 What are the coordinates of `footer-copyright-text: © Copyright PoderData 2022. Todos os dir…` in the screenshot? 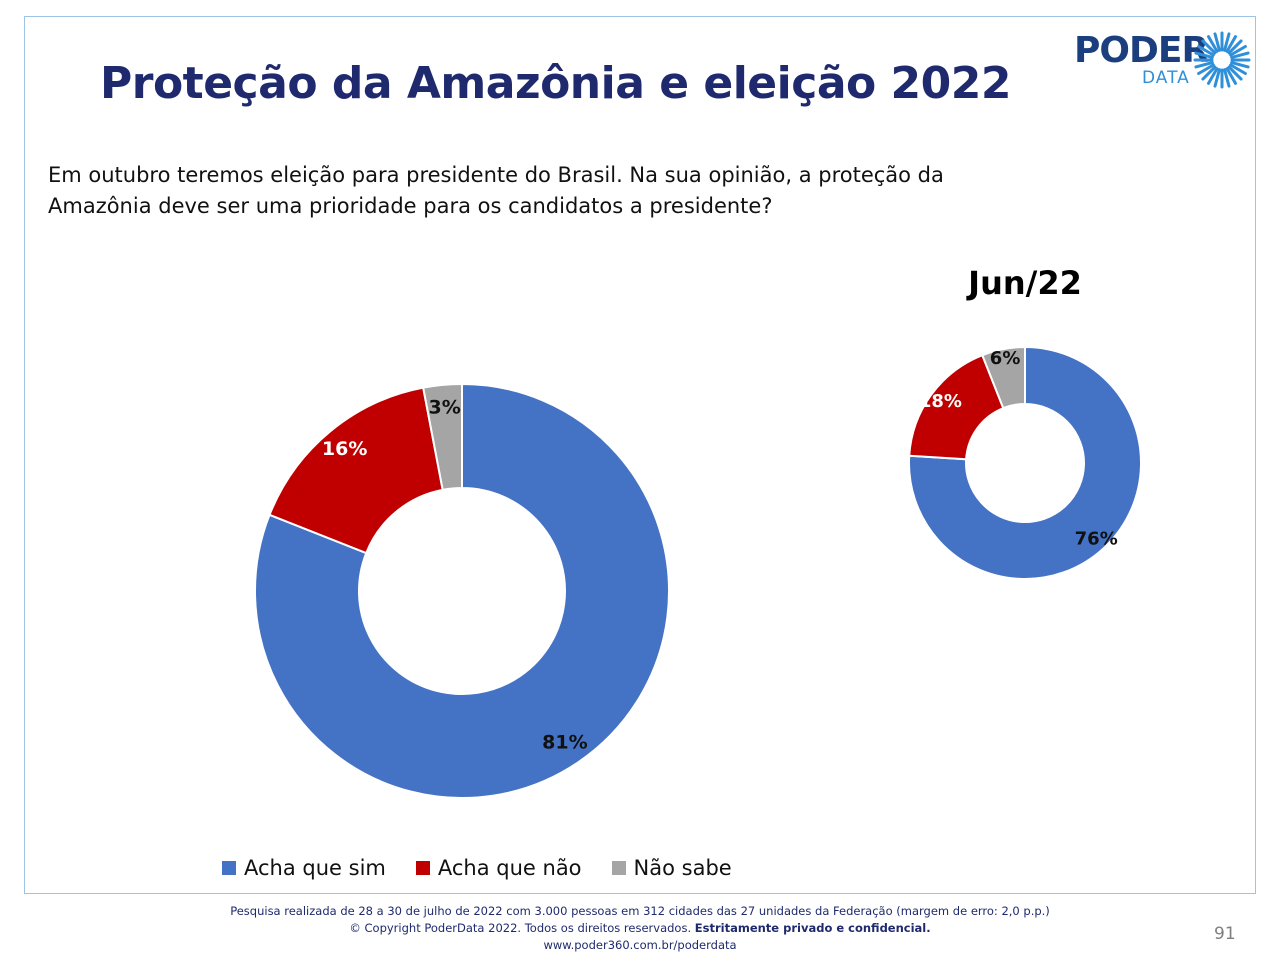 It's located at (522, 928).